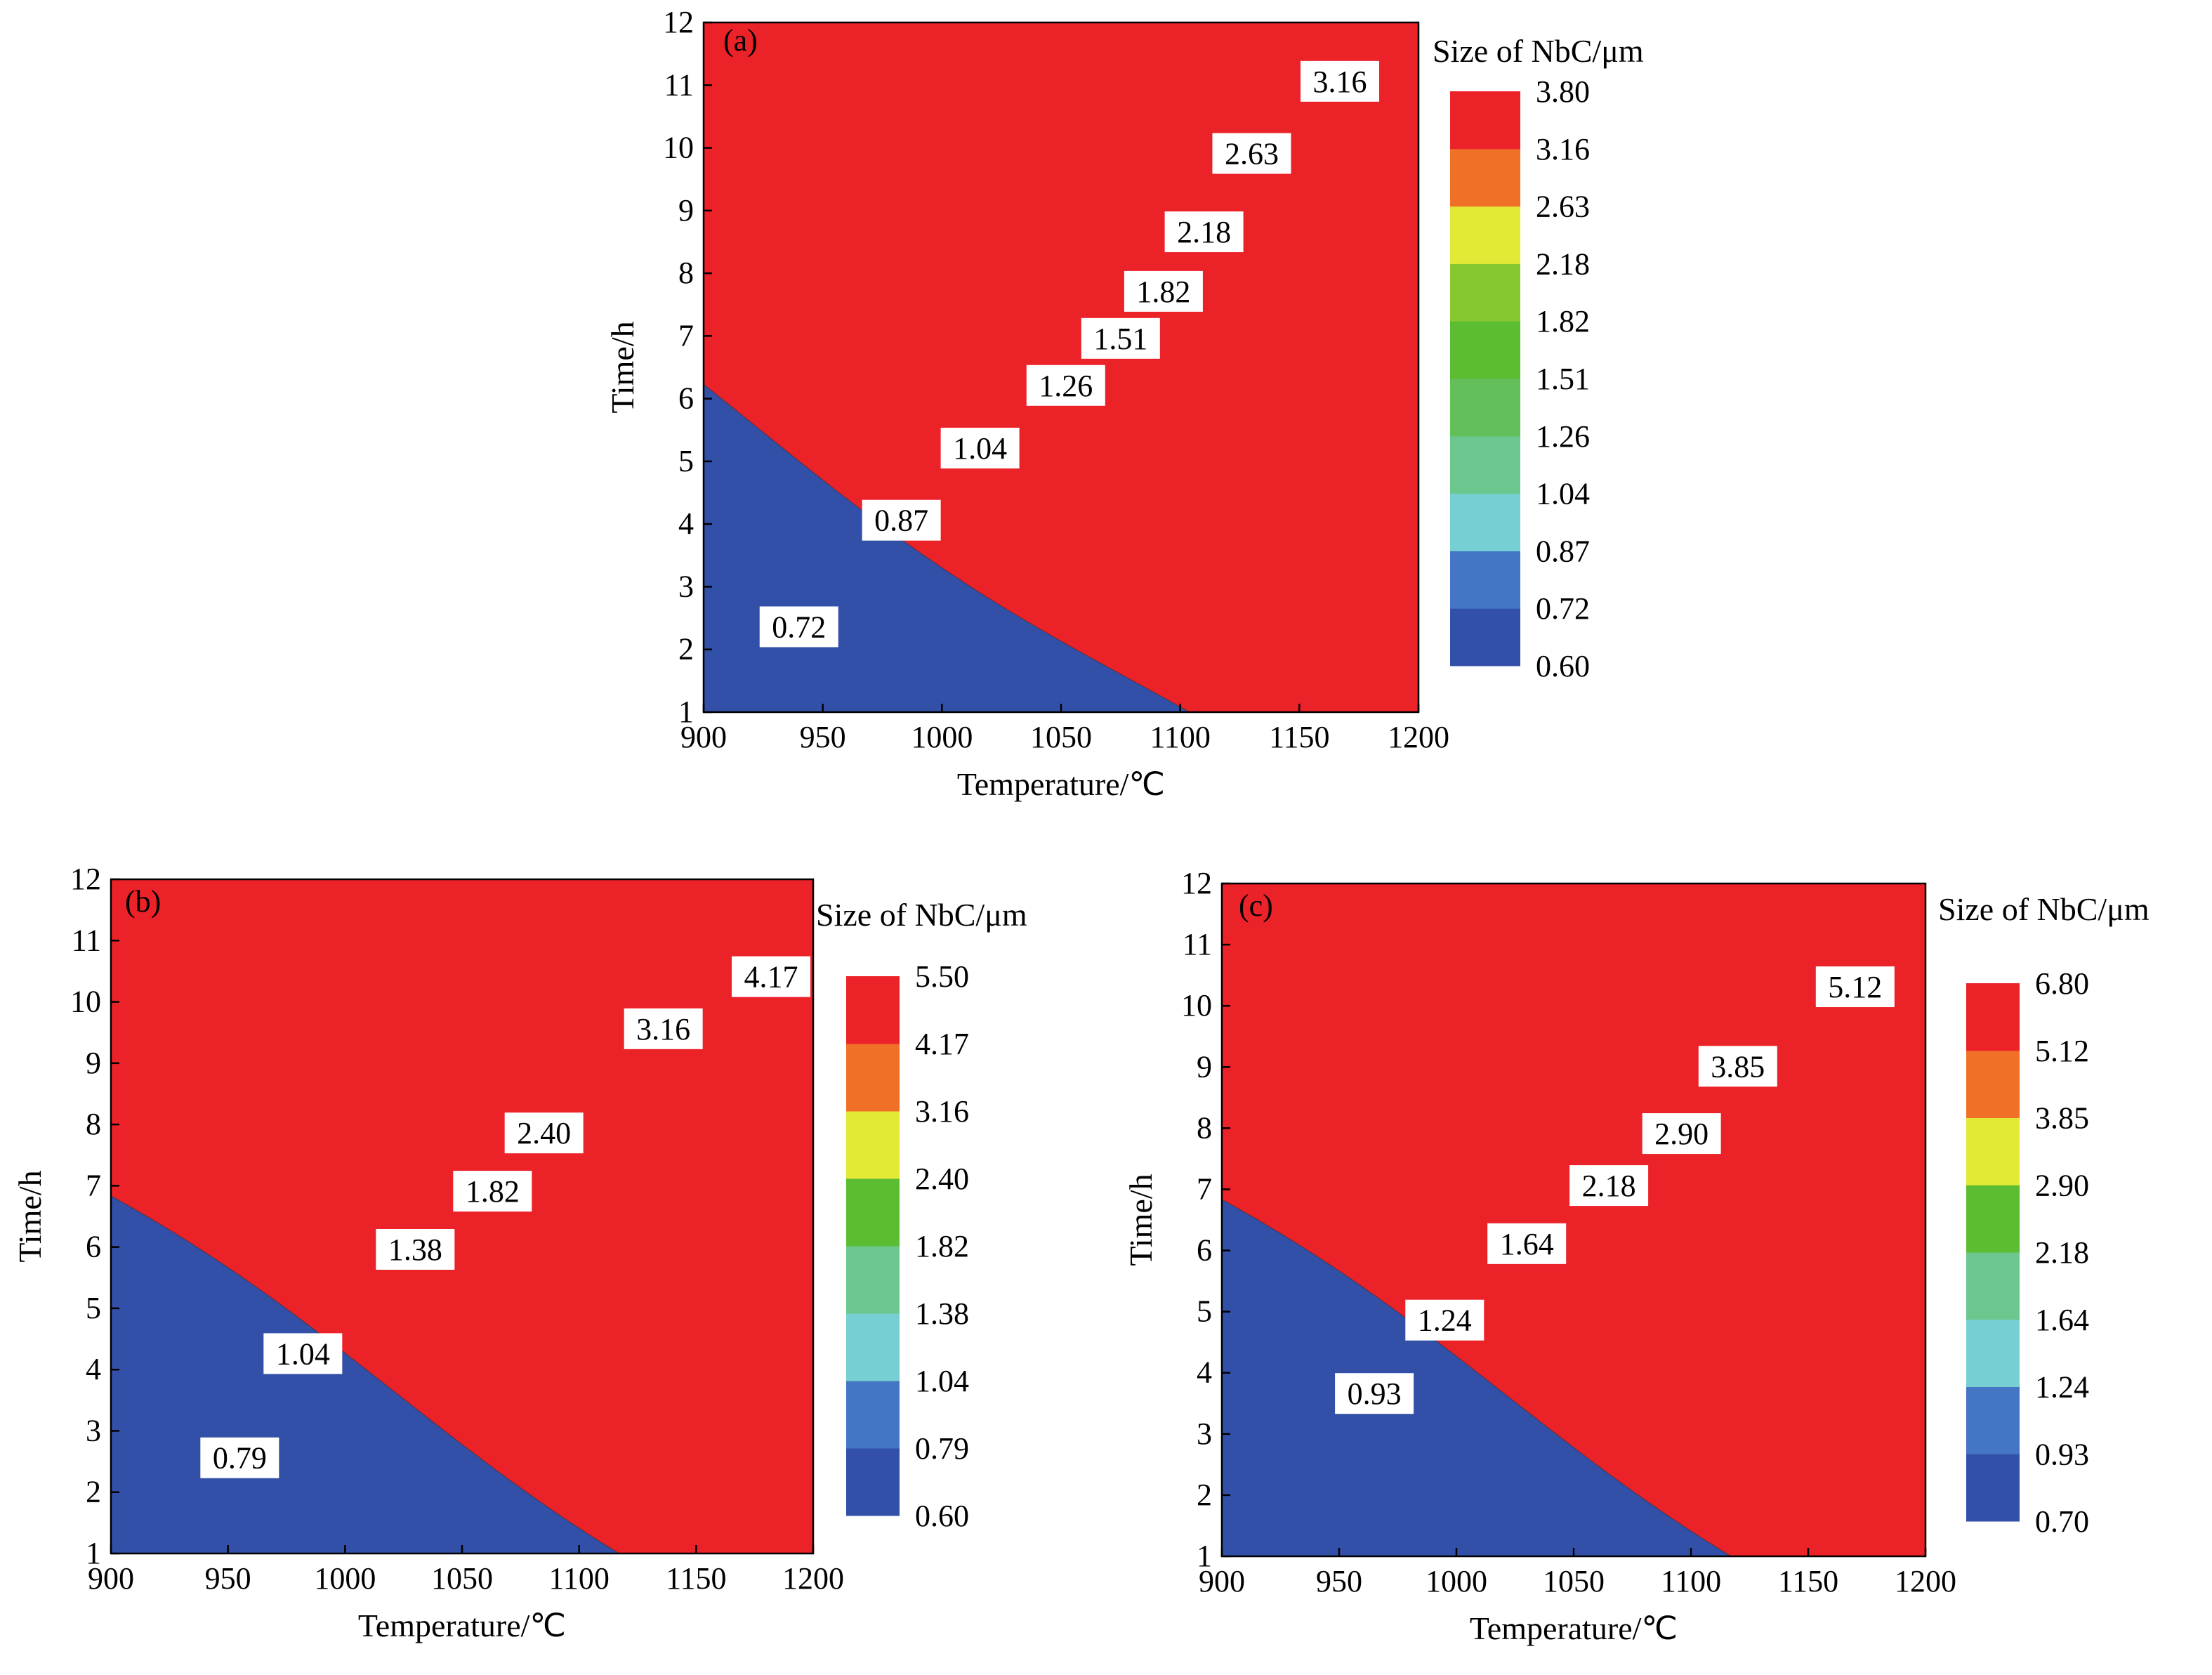 The height and width of the screenshot is (1675, 2212). What do you see at coordinates (86, 940) in the screenshot?
I see `y-tick-label: 11` at bounding box center [86, 940].